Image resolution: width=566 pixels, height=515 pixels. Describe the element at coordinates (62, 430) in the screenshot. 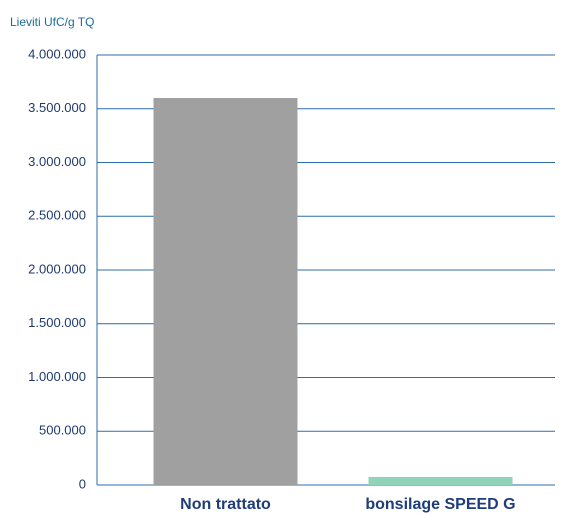

I see `y-tick-label: 500.000` at that location.